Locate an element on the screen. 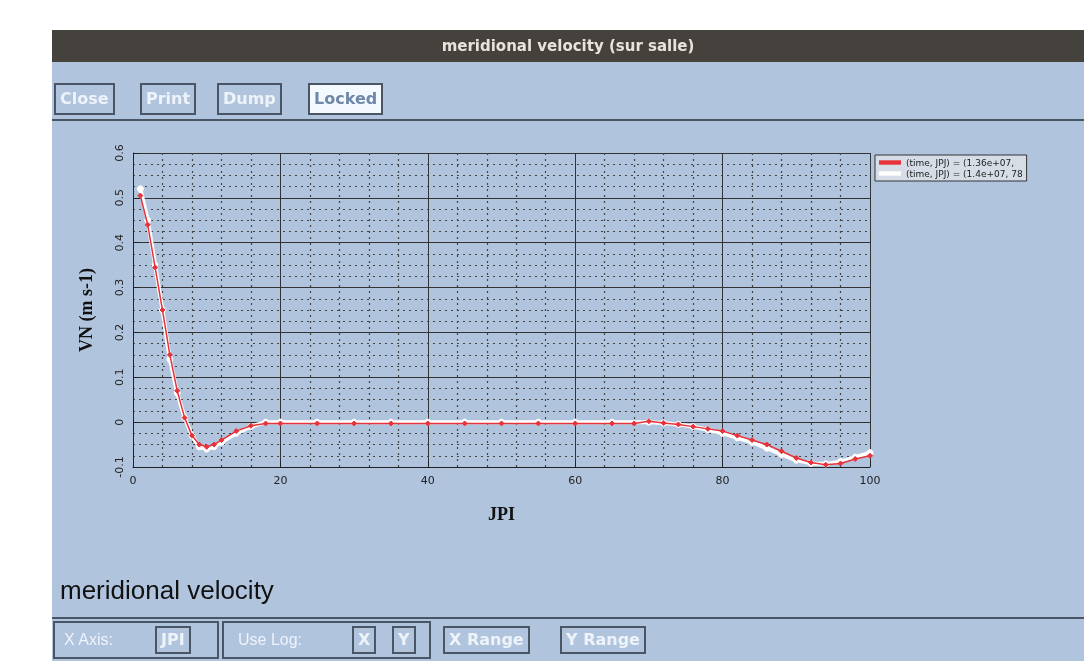 The width and height of the screenshot is (1084, 661). x-tick-label: 20 is located at coordinates (280, 480).